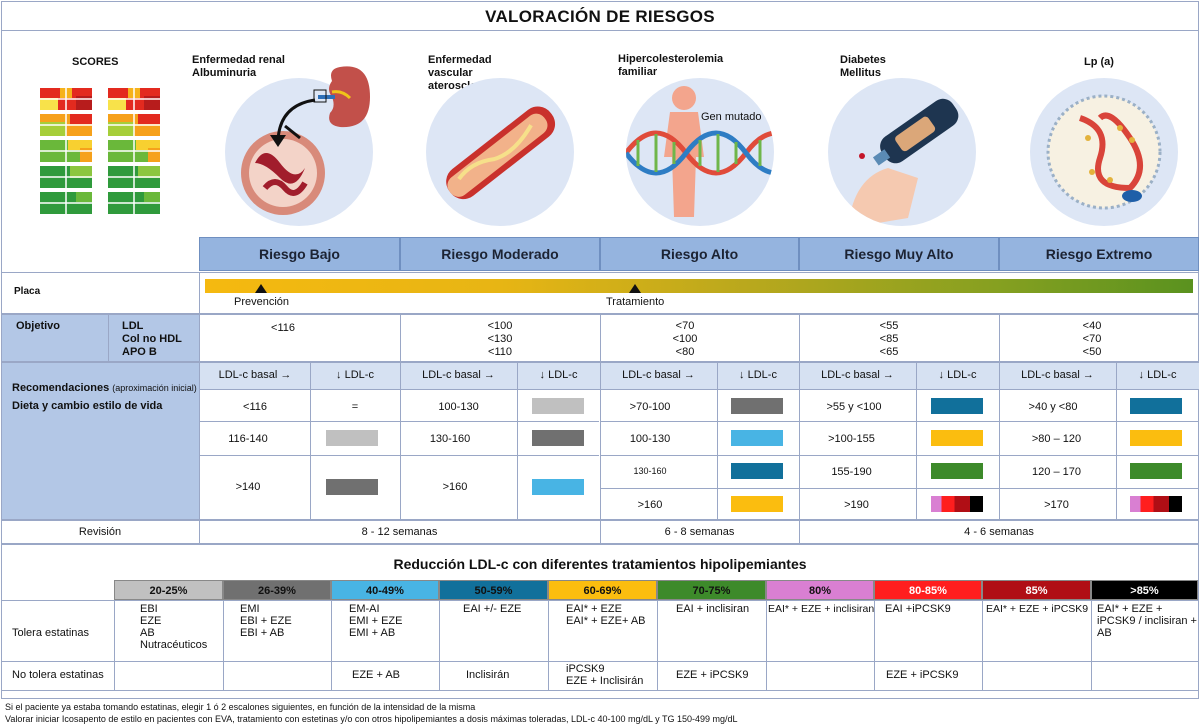 Image resolution: width=1200 pixels, height=726 pixels. Describe the element at coordinates (650, 439) in the screenshot. I see `alto-basal-2: 100-130` at that location.